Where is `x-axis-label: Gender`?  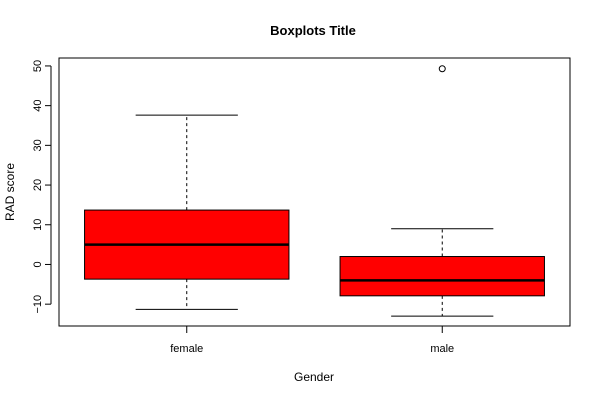
x-axis-label: Gender is located at coordinates (314, 377).